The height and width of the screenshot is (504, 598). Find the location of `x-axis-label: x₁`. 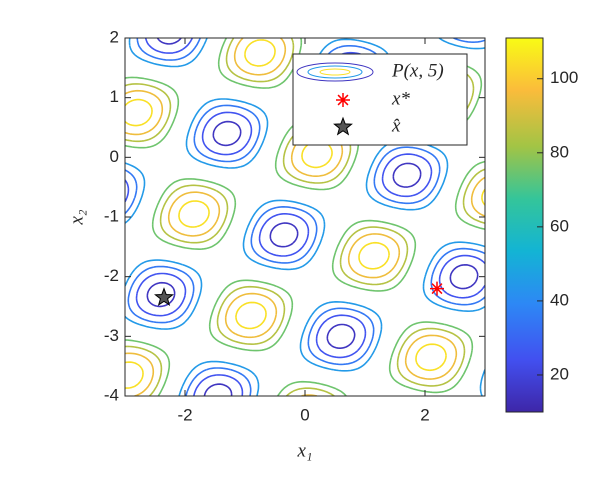

x-axis-label: x₁ is located at coordinates (304, 450).